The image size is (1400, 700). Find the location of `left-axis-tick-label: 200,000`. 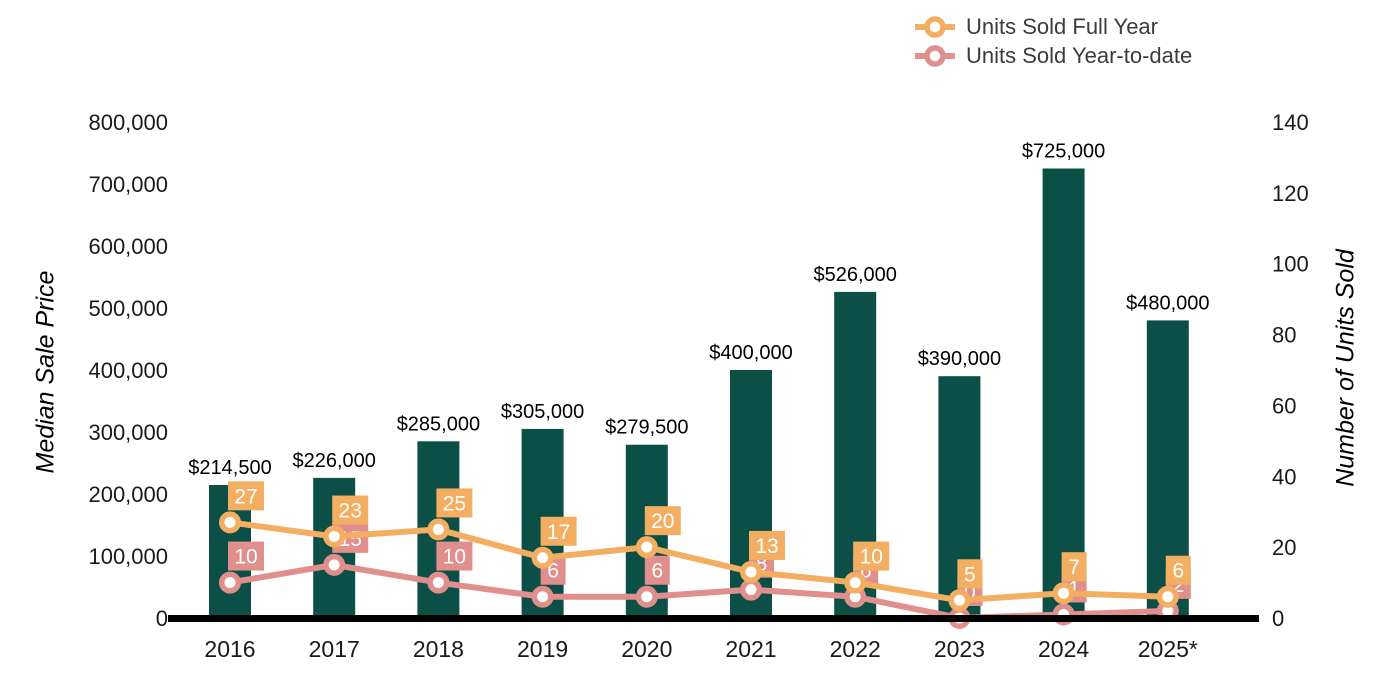

left-axis-tick-label: 200,000 is located at coordinates (128, 494).